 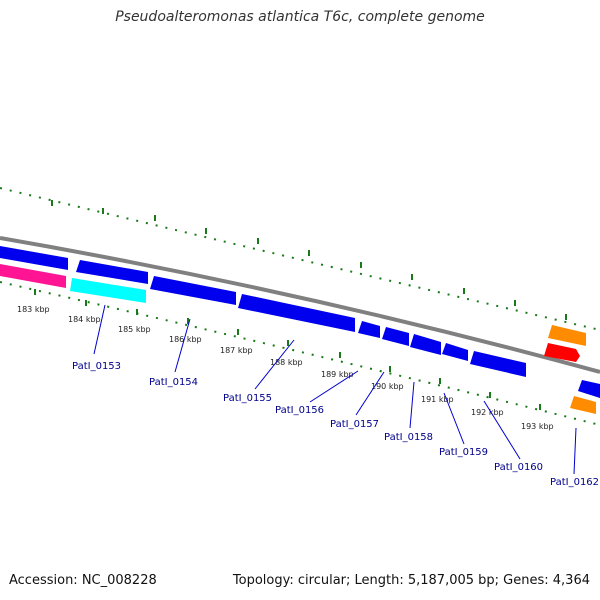 I want to click on locus-tag: PatI_0154, so click(x=173, y=382).